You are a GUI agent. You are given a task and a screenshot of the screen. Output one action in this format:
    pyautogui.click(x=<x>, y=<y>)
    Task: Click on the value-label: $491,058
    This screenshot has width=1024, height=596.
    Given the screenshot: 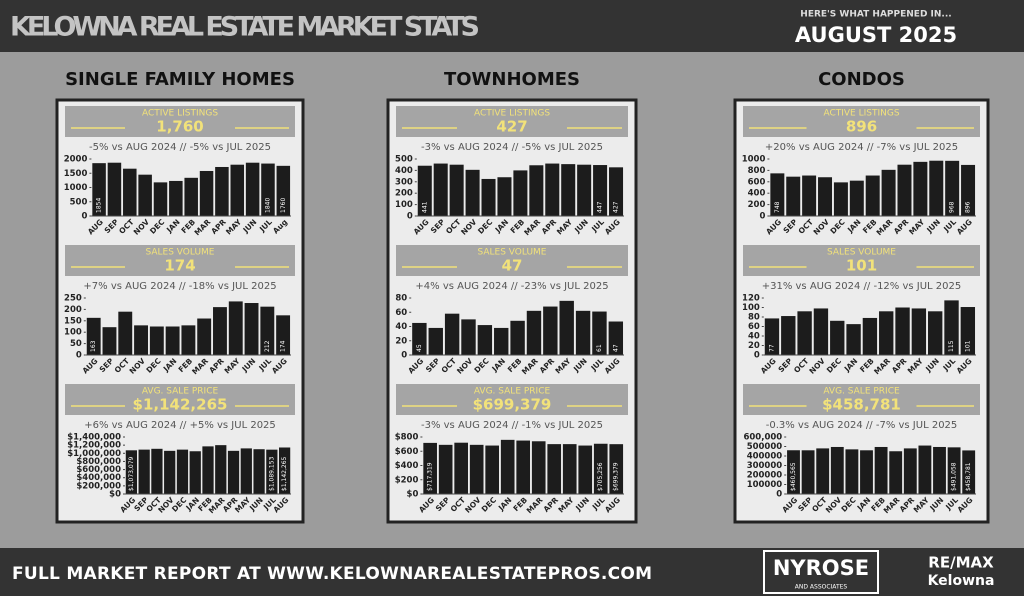 What is the action you would take?
    pyautogui.click(x=954, y=476)
    